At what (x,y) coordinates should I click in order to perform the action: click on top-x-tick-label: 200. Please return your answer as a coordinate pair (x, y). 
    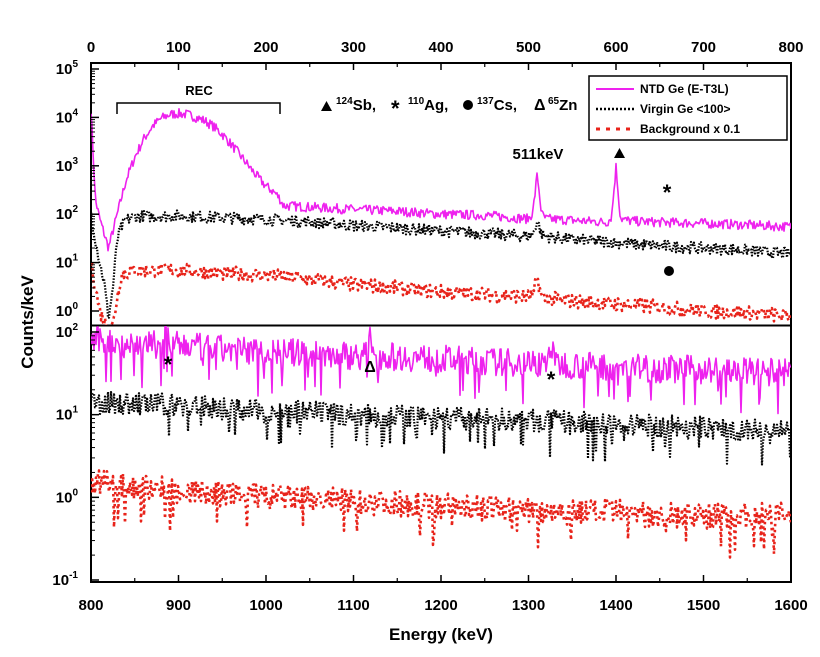
    Looking at the image, I should click on (265, 47).